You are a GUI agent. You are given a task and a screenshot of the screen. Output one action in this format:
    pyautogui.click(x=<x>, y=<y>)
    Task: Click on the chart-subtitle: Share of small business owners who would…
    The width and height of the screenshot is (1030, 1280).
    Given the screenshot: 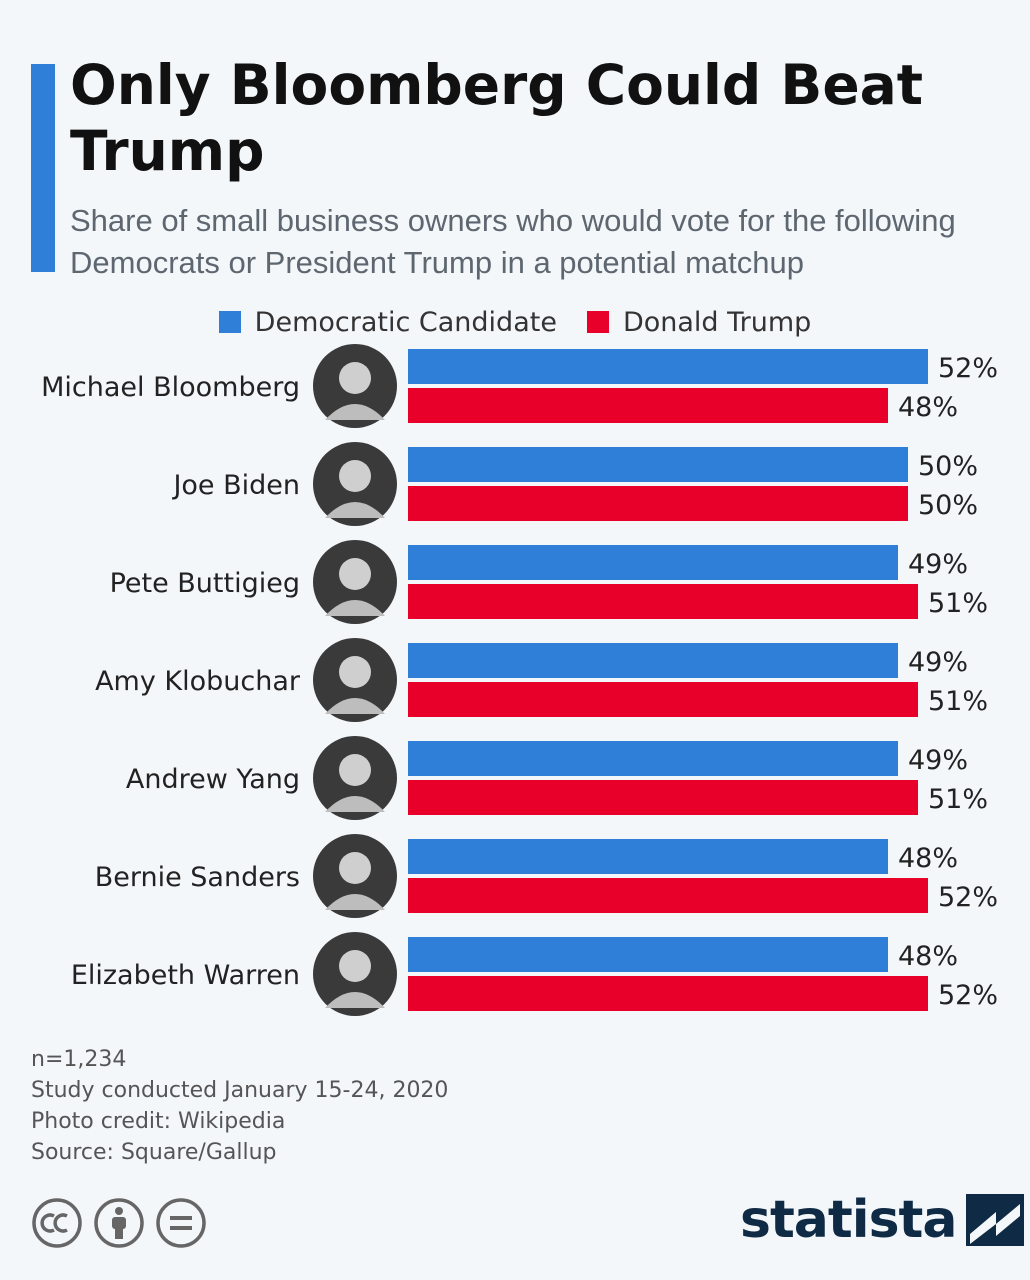 What is the action you would take?
    pyautogui.click(x=513, y=241)
    